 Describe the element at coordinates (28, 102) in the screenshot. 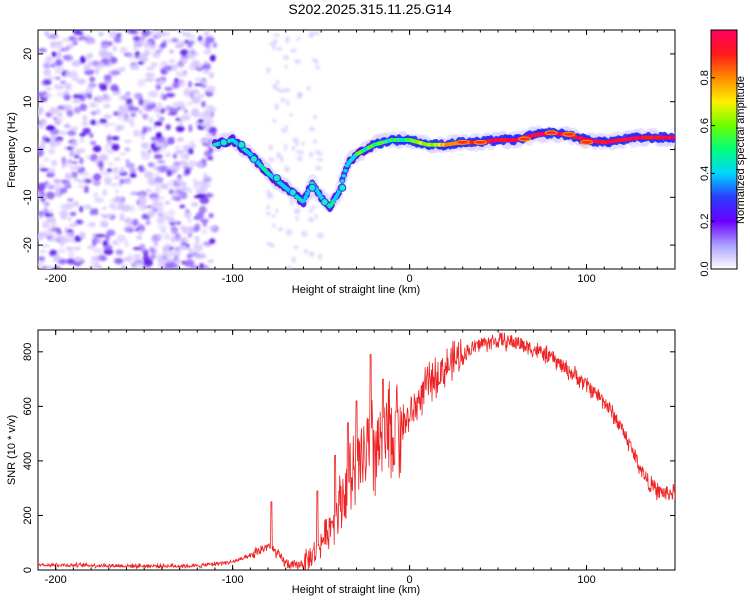

I see `y-tick-label: 10` at that location.